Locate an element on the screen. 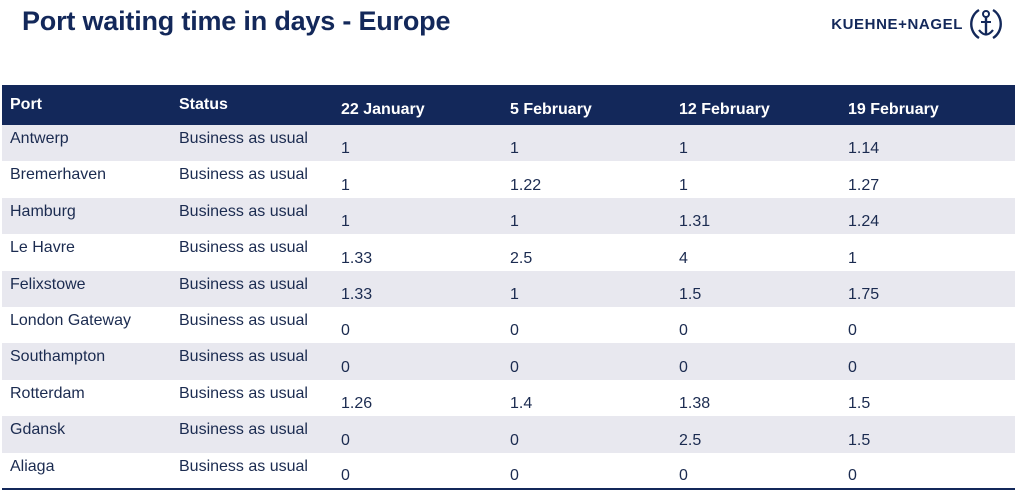  value-12-february: 4 is located at coordinates (683, 258).